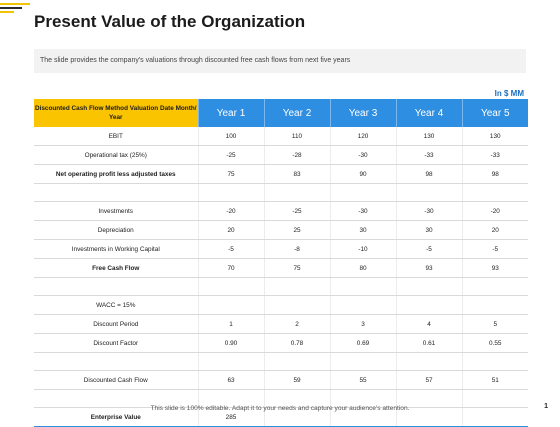 The height and width of the screenshot is (427, 560). Describe the element at coordinates (296, 155) in the screenshot. I see `cell-value: -28` at that location.